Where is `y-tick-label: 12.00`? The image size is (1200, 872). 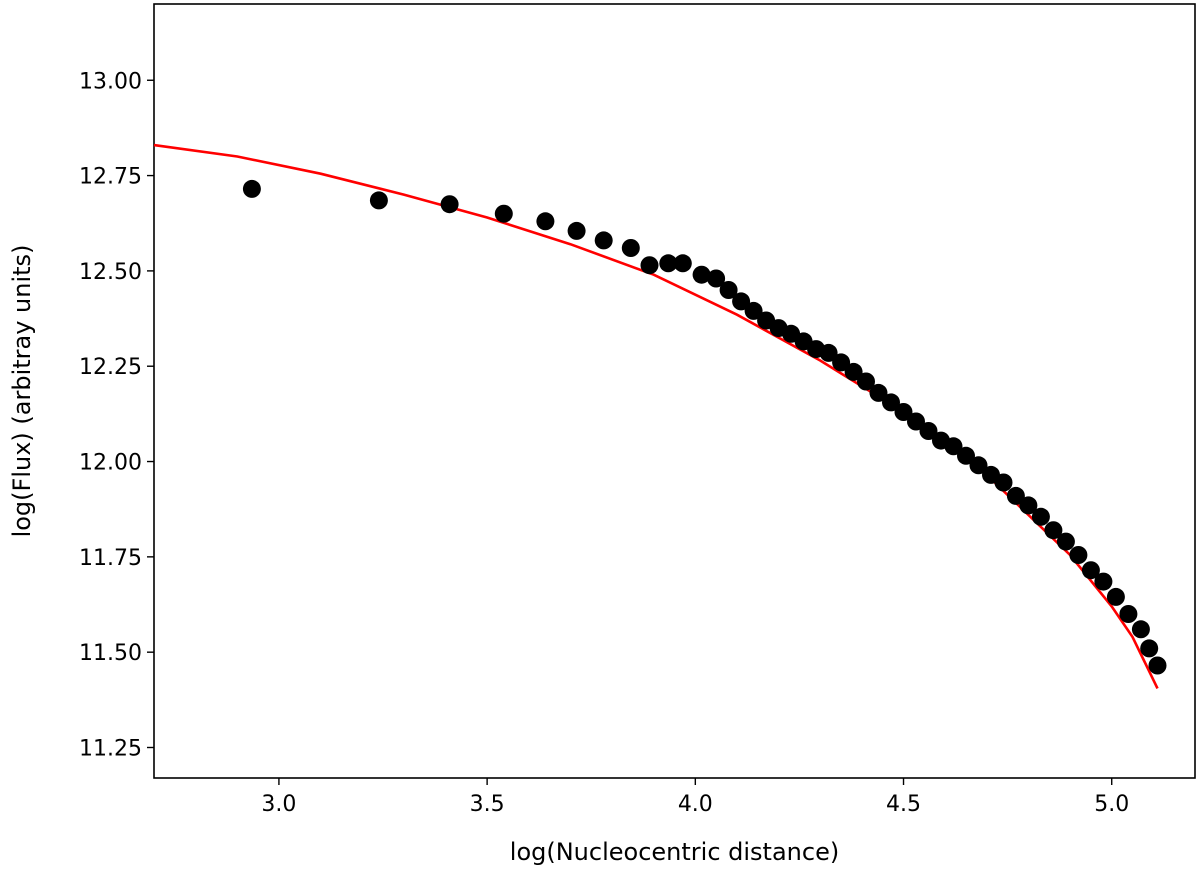
y-tick-label: 12.00 is located at coordinates (110, 463).